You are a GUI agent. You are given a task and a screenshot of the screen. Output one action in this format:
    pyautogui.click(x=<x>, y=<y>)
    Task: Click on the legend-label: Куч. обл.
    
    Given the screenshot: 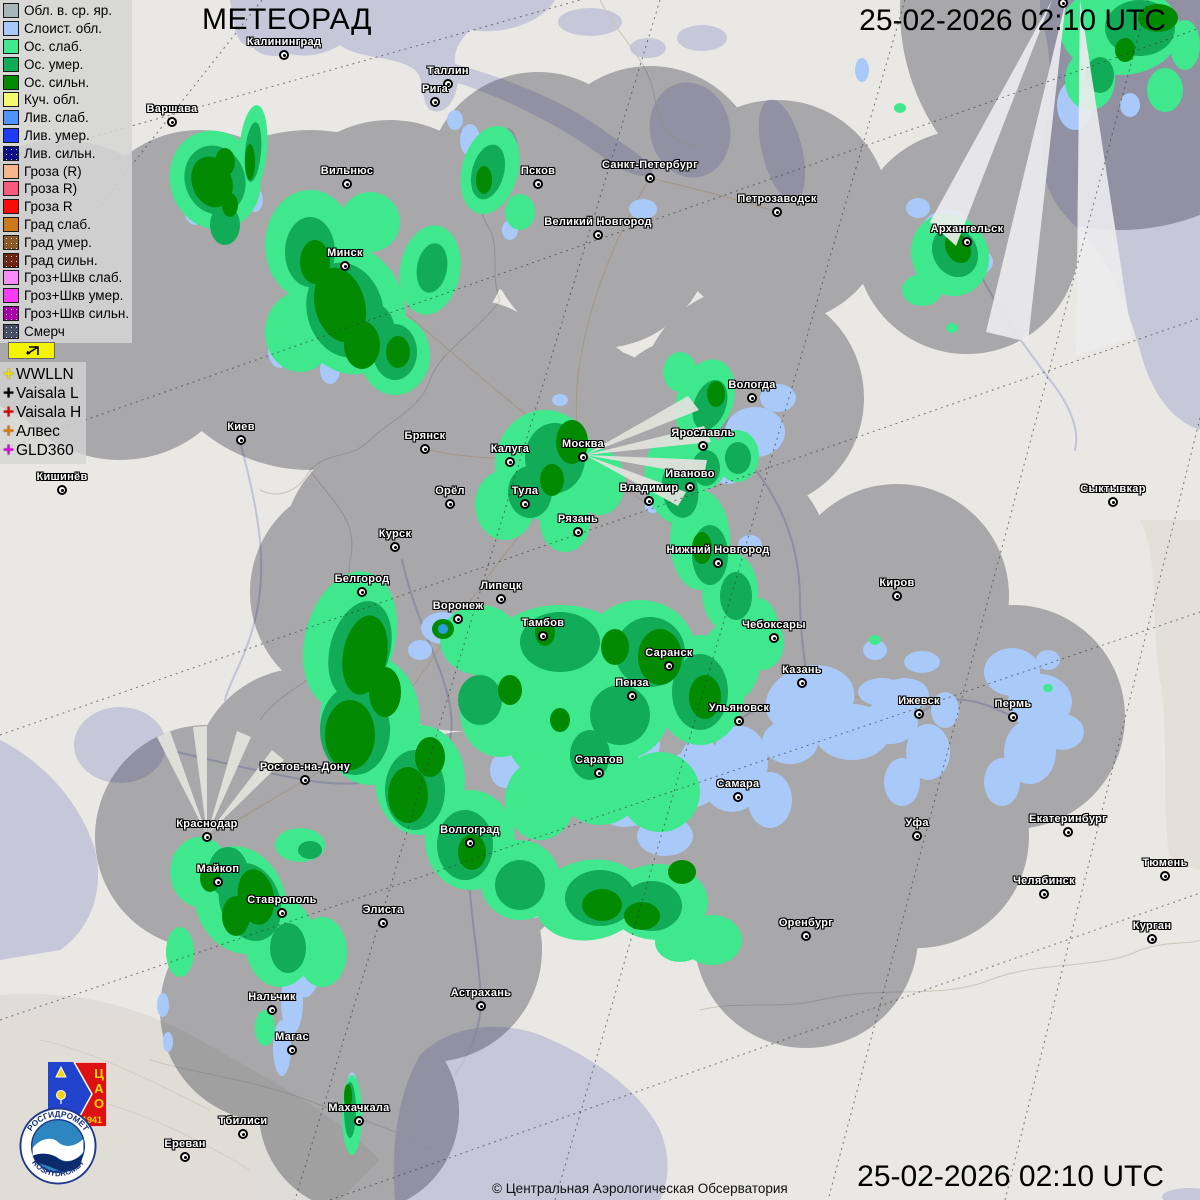 What is the action you would take?
    pyautogui.click(x=52, y=100)
    